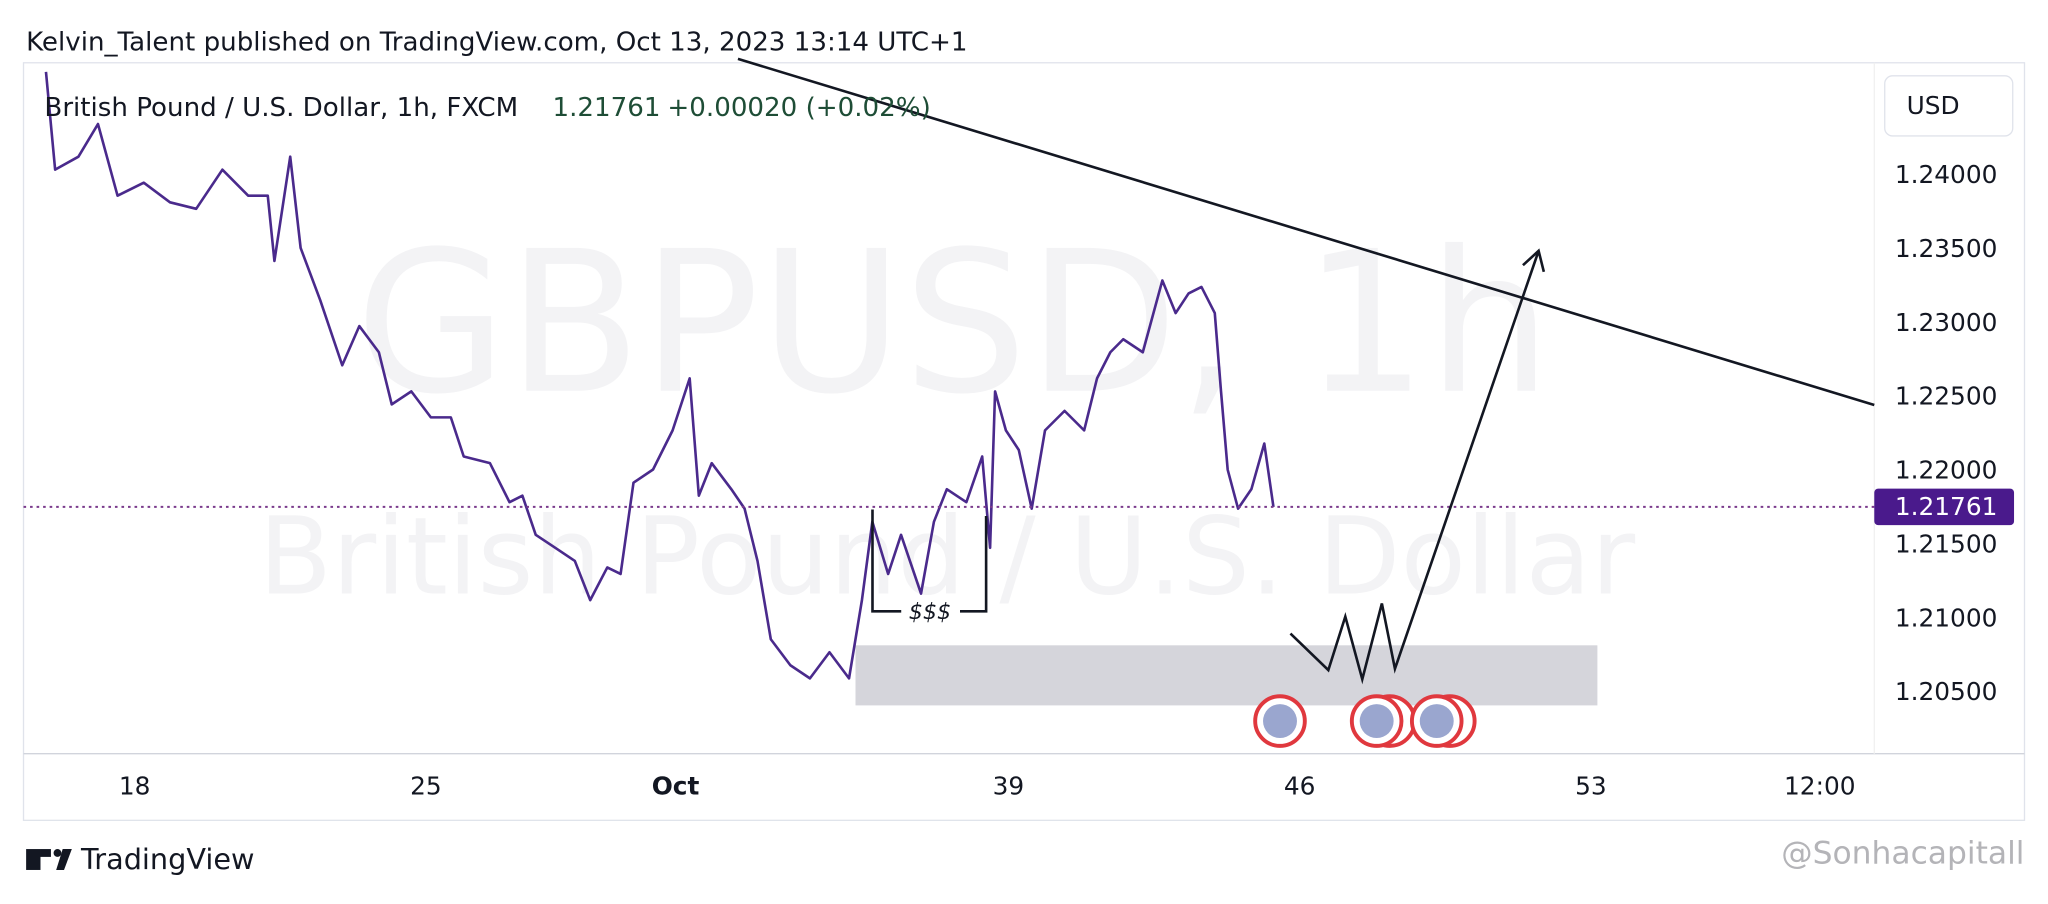  I want to click on brand: TradingView, so click(167, 859).